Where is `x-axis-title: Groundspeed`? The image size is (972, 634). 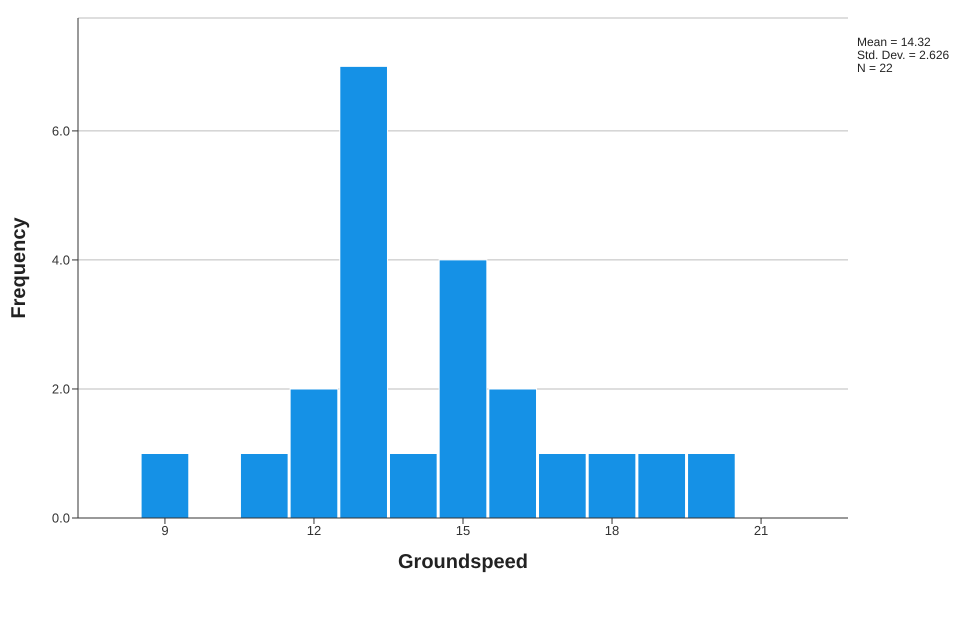 x-axis-title: Groundspeed is located at coordinates (463, 562).